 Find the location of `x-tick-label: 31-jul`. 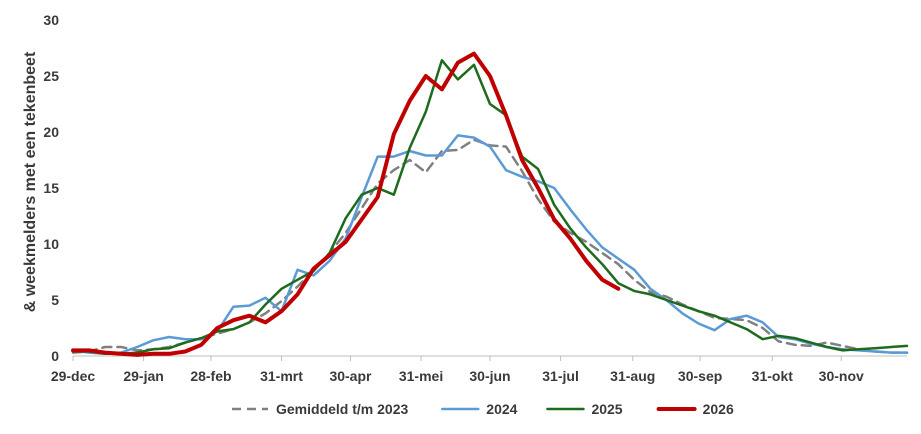

x-tick-label: 31-jul is located at coordinates (560, 376).